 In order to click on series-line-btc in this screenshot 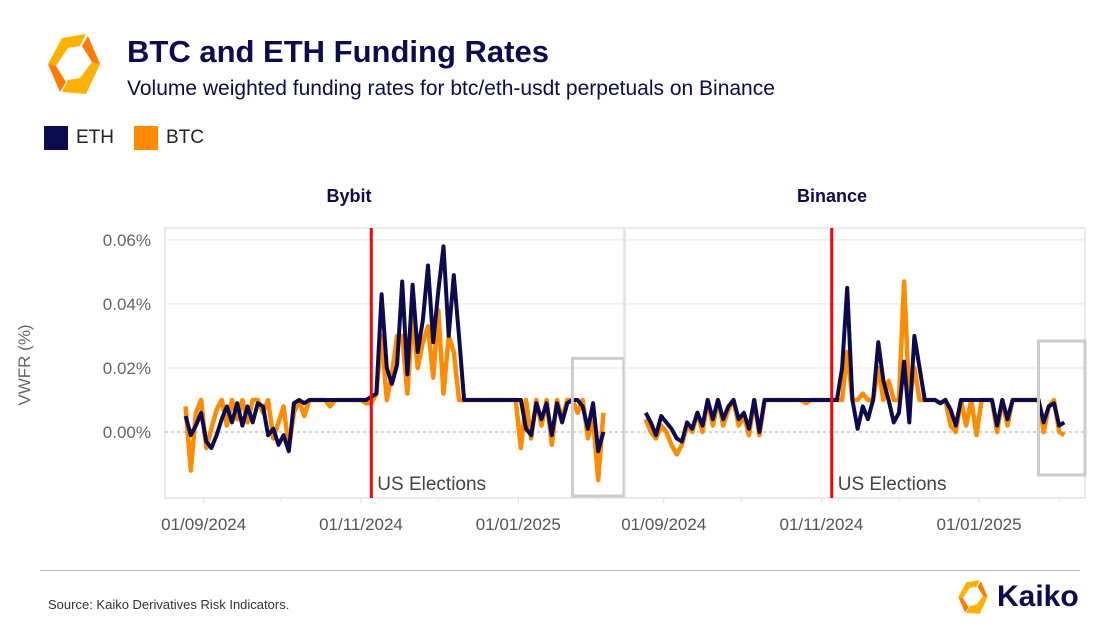, I will do `click(394, 395)`.